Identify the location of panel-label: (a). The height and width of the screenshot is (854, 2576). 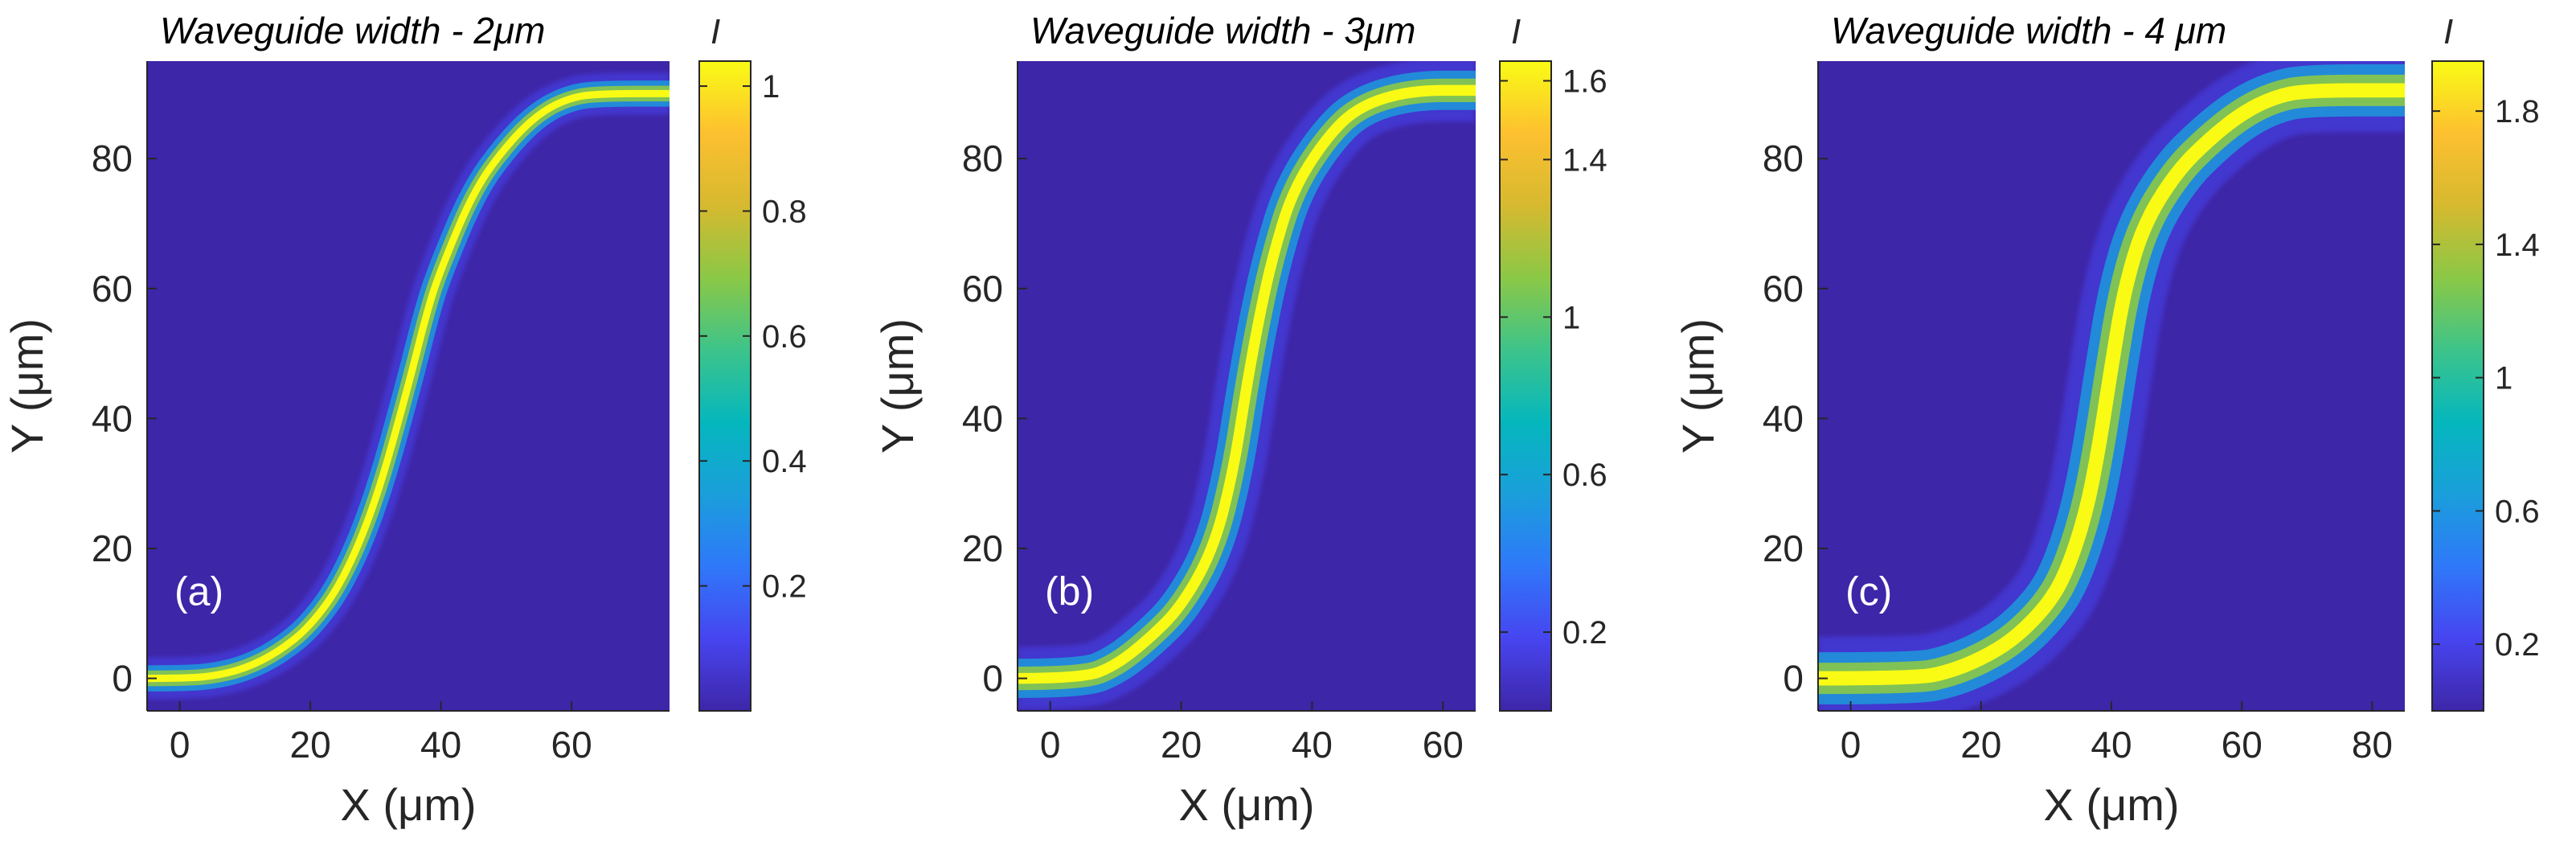
(198, 591).